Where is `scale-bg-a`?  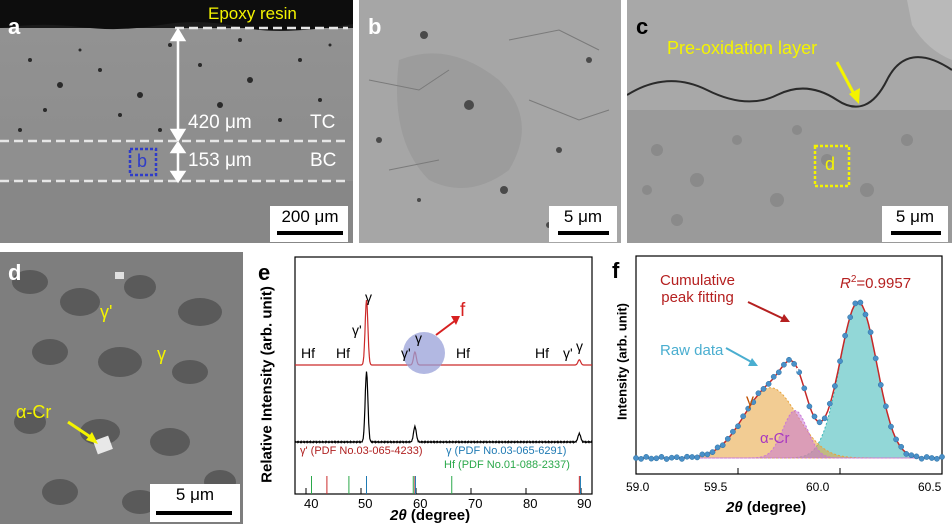 scale-bg-a is located at coordinates (309, 224).